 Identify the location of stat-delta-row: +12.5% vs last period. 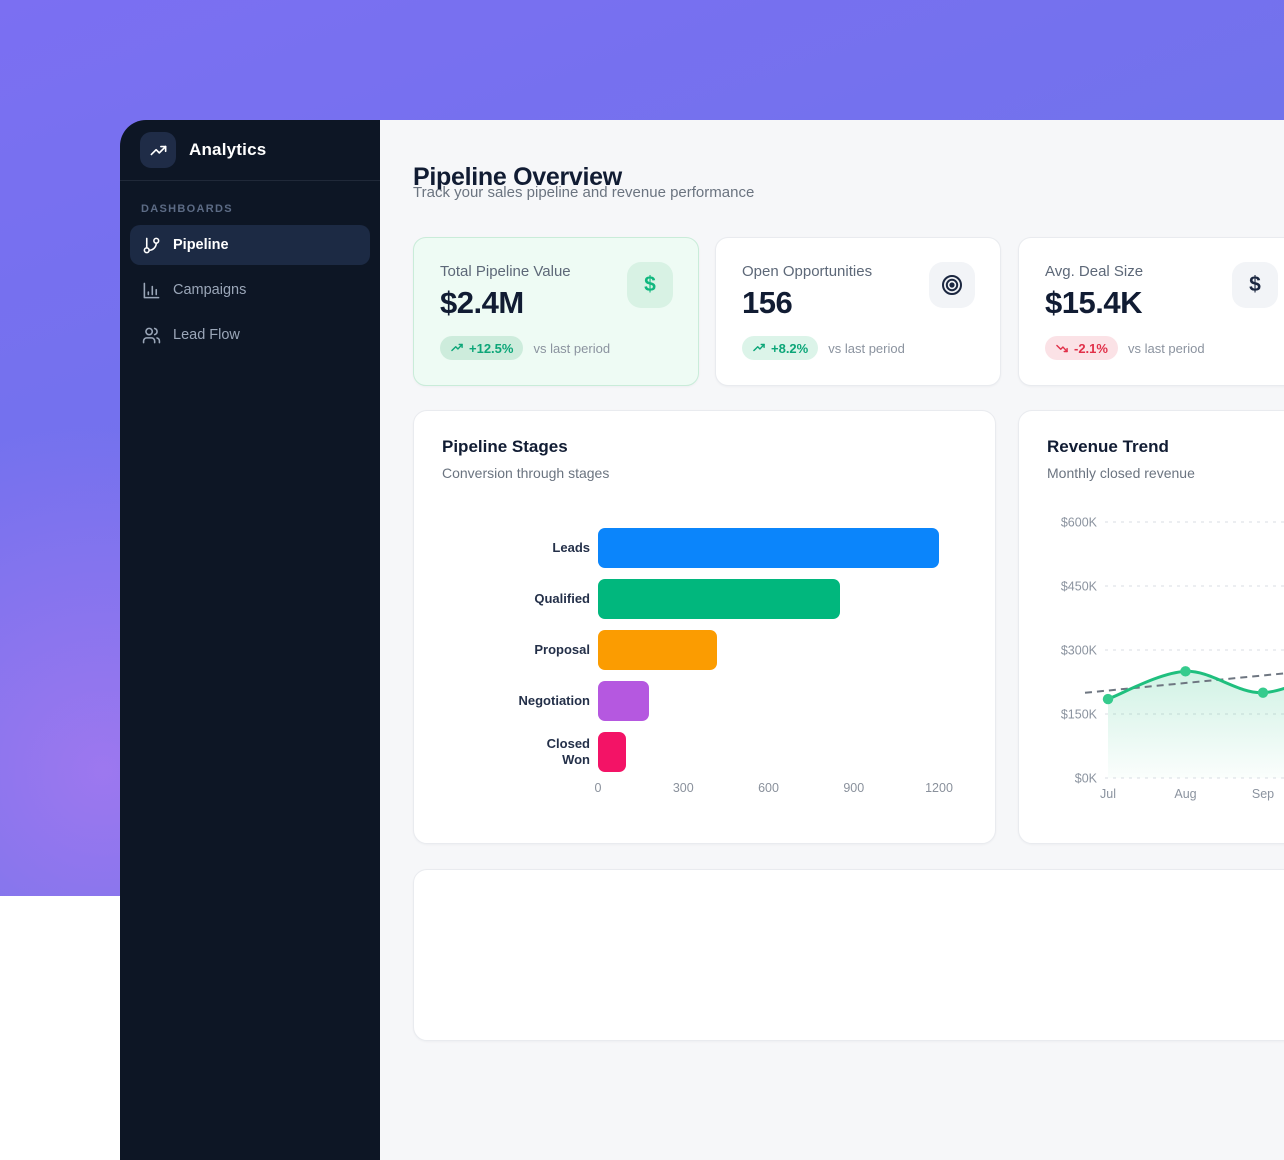
(556, 348).